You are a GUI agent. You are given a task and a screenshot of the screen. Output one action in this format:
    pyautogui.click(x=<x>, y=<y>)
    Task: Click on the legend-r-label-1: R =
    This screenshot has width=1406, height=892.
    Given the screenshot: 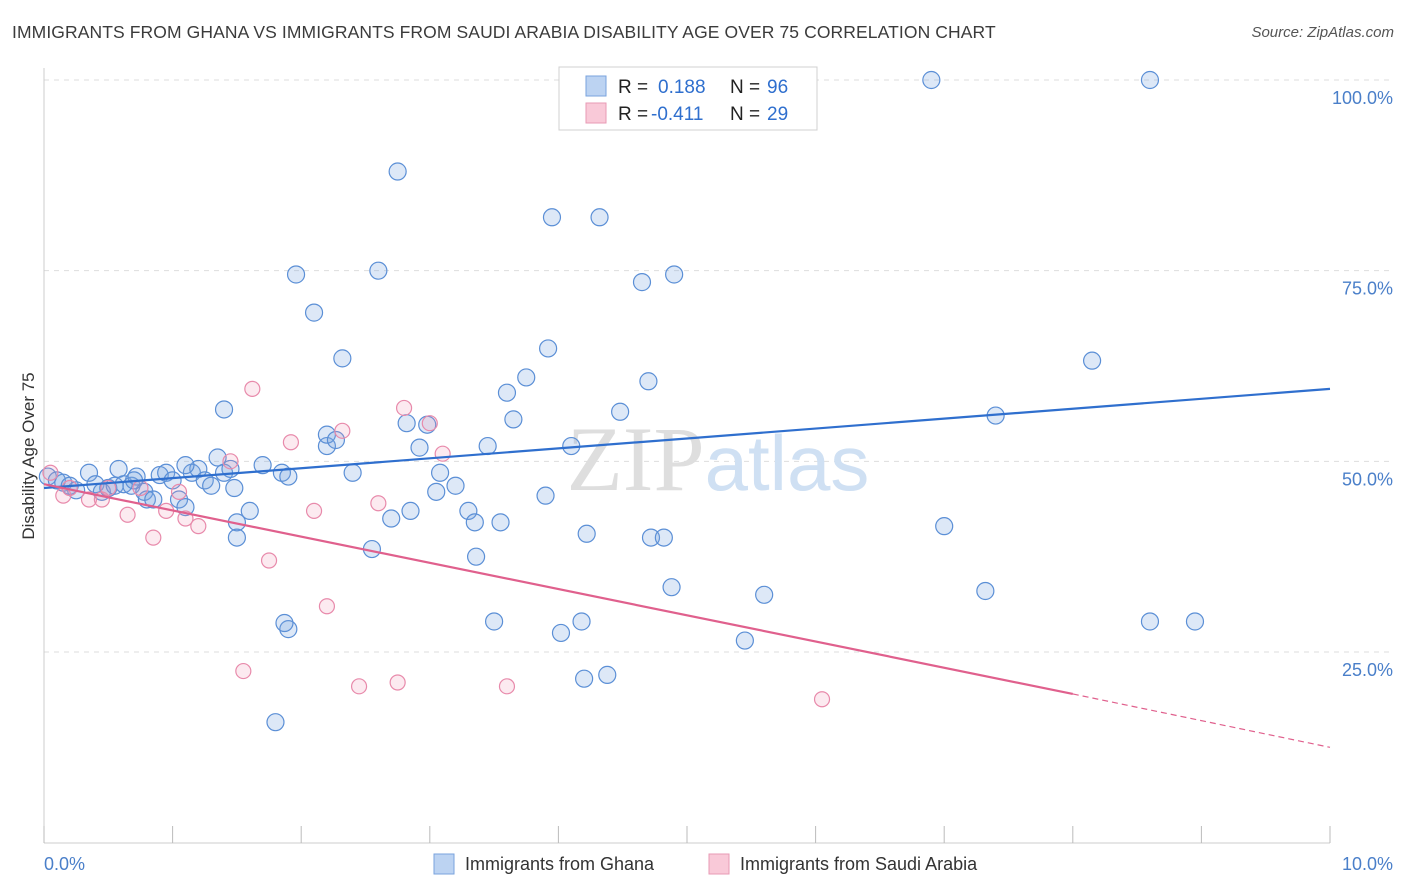 What is the action you would take?
    pyautogui.click(x=633, y=87)
    